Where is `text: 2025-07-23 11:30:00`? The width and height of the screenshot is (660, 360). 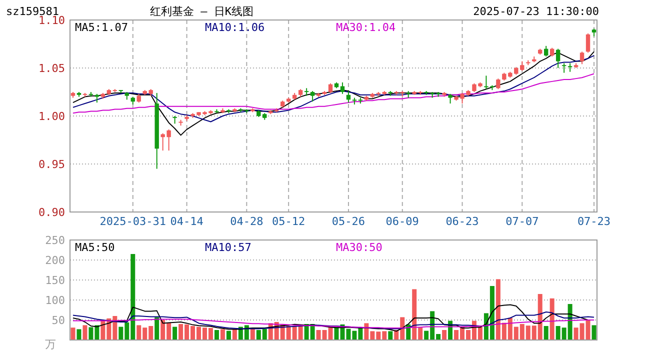
text: 2025-07-23 11:30:00 is located at coordinates (536, 11).